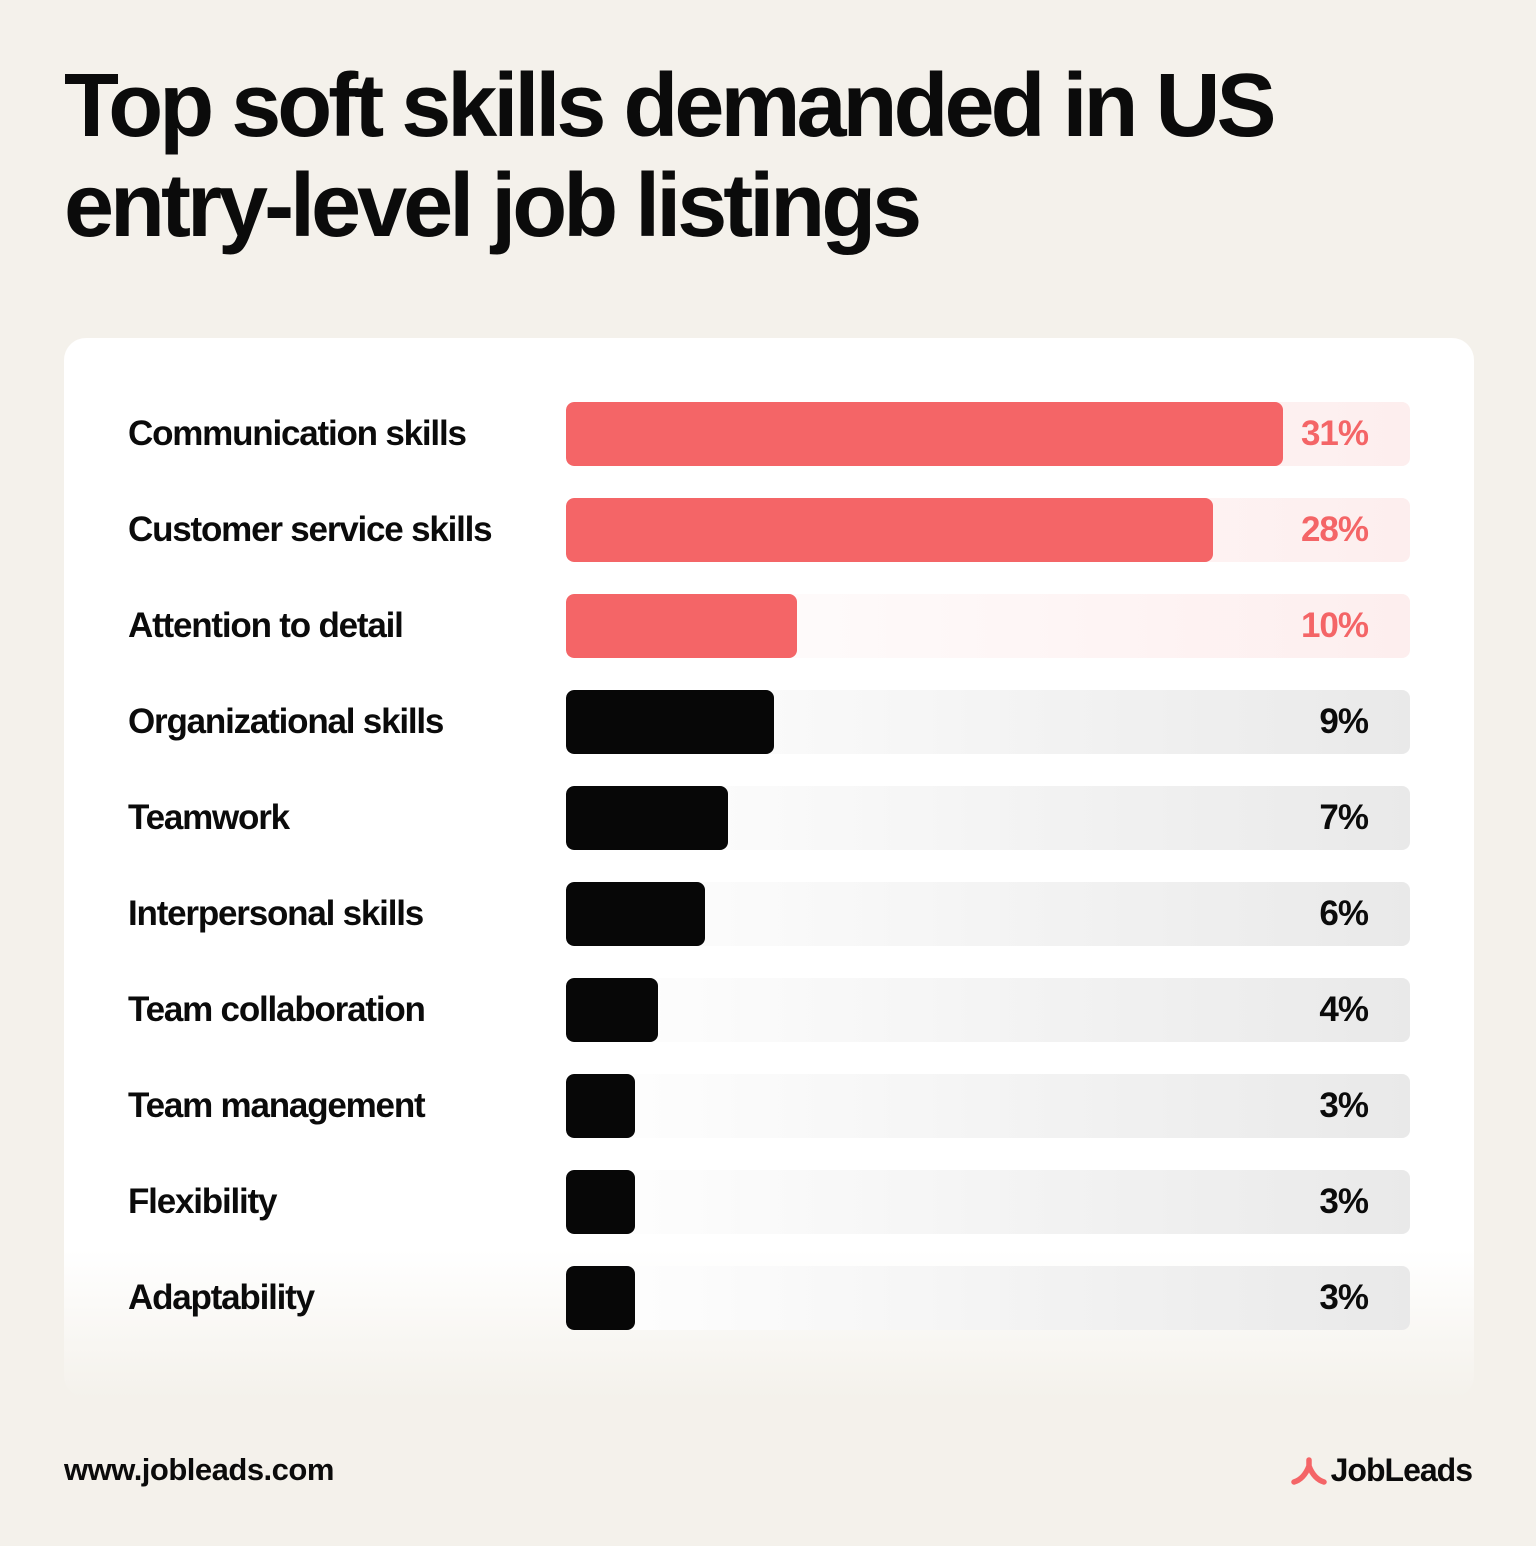 This screenshot has width=1536, height=1546. What do you see at coordinates (988, 1106) in the screenshot?
I see `bar-track-team-management` at bounding box center [988, 1106].